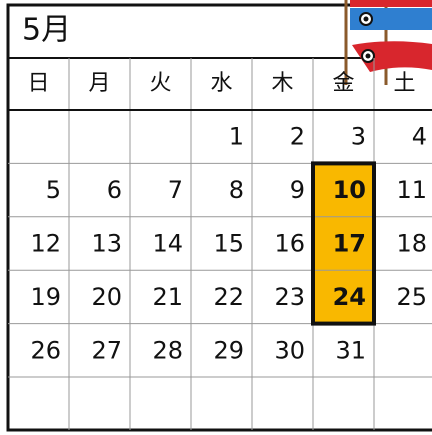  Describe the element at coordinates (99, 83) in the screenshot. I see `weekday-label: 月` at that location.